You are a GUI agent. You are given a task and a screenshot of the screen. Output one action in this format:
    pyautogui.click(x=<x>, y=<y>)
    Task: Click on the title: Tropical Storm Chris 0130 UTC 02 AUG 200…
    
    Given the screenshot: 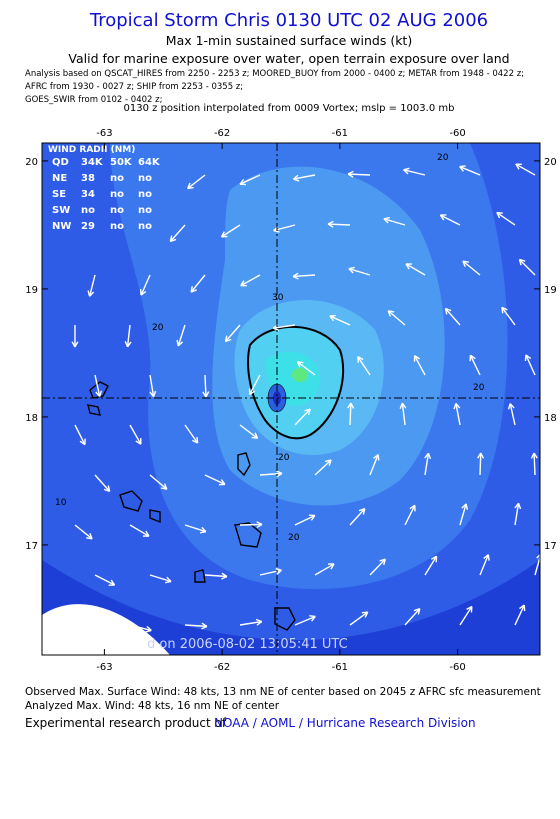 What is the action you would take?
    pyautogui.click(x=288, y=20)
    